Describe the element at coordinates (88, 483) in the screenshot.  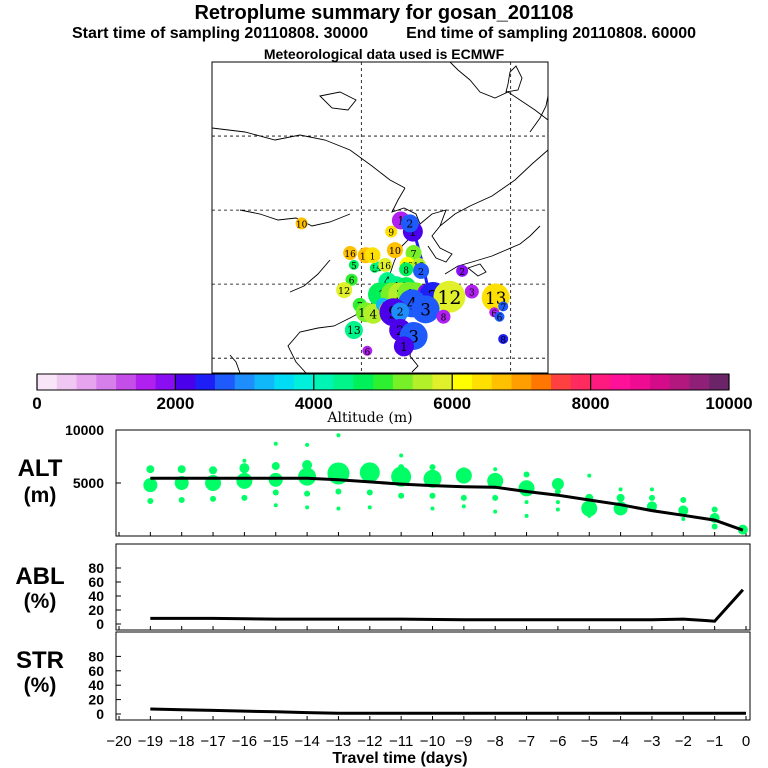
I see `y-tick-label: 5000` at that location.